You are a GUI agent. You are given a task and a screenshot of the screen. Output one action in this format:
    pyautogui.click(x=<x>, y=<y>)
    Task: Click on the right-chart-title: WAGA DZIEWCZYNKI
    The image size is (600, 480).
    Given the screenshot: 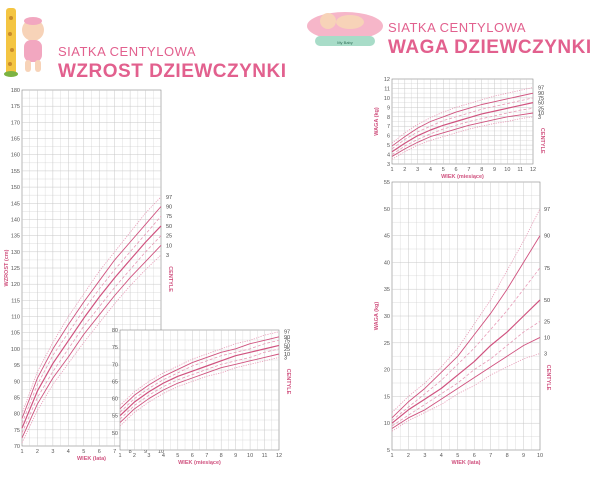 What is the action you would take?
    pyautogui.click(x=490, y=47)
    